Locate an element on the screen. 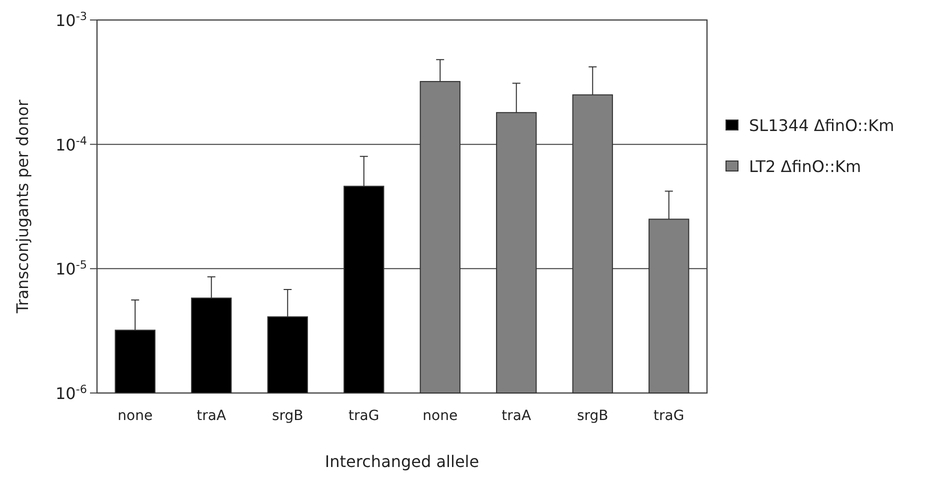 The width and height of the screenshot is (927, 479). x-axis-title: Interchanged allele is located at coordinates (402, 461).